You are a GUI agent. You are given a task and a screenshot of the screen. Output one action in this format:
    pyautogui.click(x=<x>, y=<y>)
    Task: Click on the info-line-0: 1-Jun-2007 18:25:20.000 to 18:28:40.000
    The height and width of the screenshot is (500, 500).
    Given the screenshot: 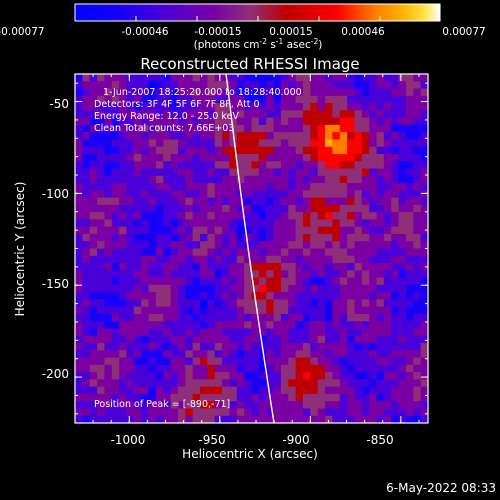 What is the action you would take?
    pyautogui.click(x=202, y=92)
    